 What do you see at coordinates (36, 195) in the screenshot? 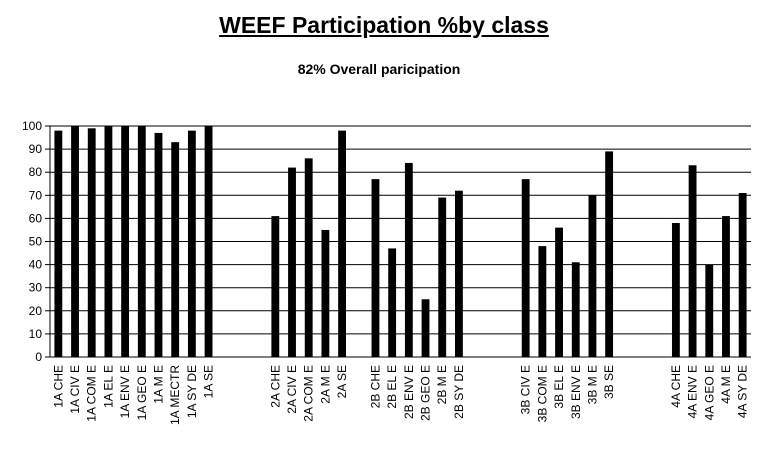
I see `y-tick-label: 70` at bounding box center [36, 195].